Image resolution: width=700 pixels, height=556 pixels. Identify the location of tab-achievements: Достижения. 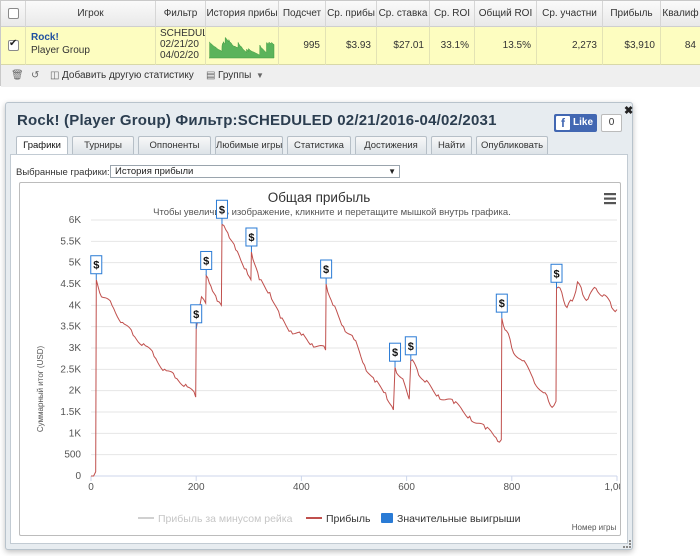
(391, 145).